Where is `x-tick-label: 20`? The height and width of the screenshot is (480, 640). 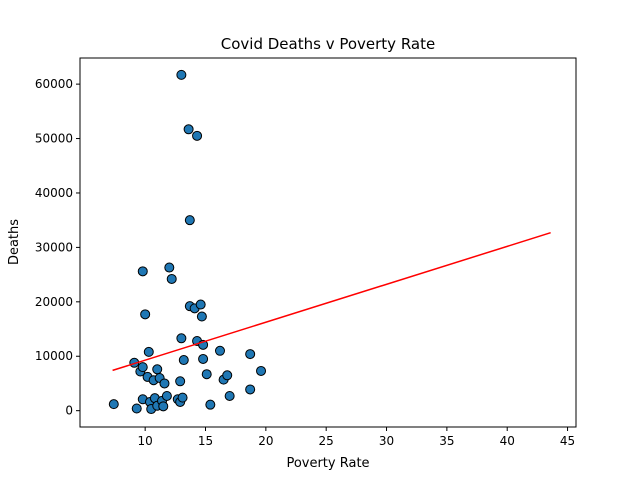
x-tick-label: 20 is located at coordinates (265, 441).